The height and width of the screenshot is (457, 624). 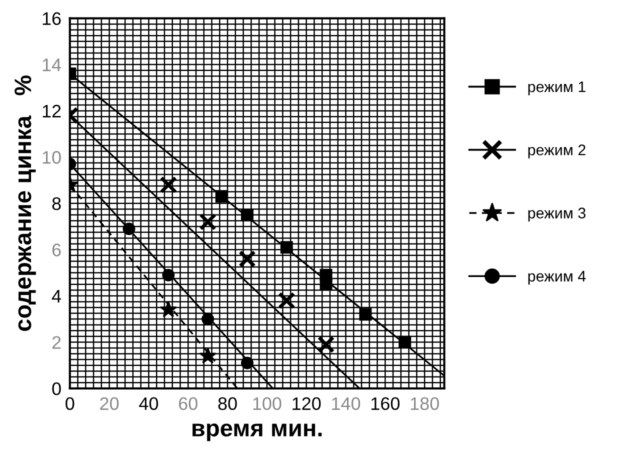 What do you see at coordinates (109, 403) in the screenshot?
I see `x-tick-label: 20` at bounding box center [109, 403].